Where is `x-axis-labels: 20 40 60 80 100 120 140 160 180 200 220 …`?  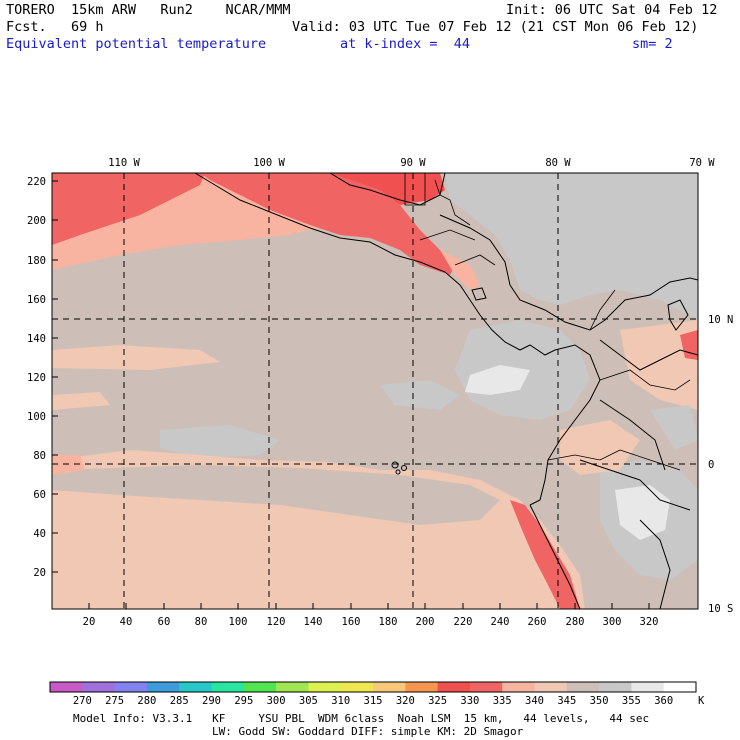
x-axis-labels: 20 40 60 80 100 120 140 160 180 200 220 … is located at coordinates (371, 622).